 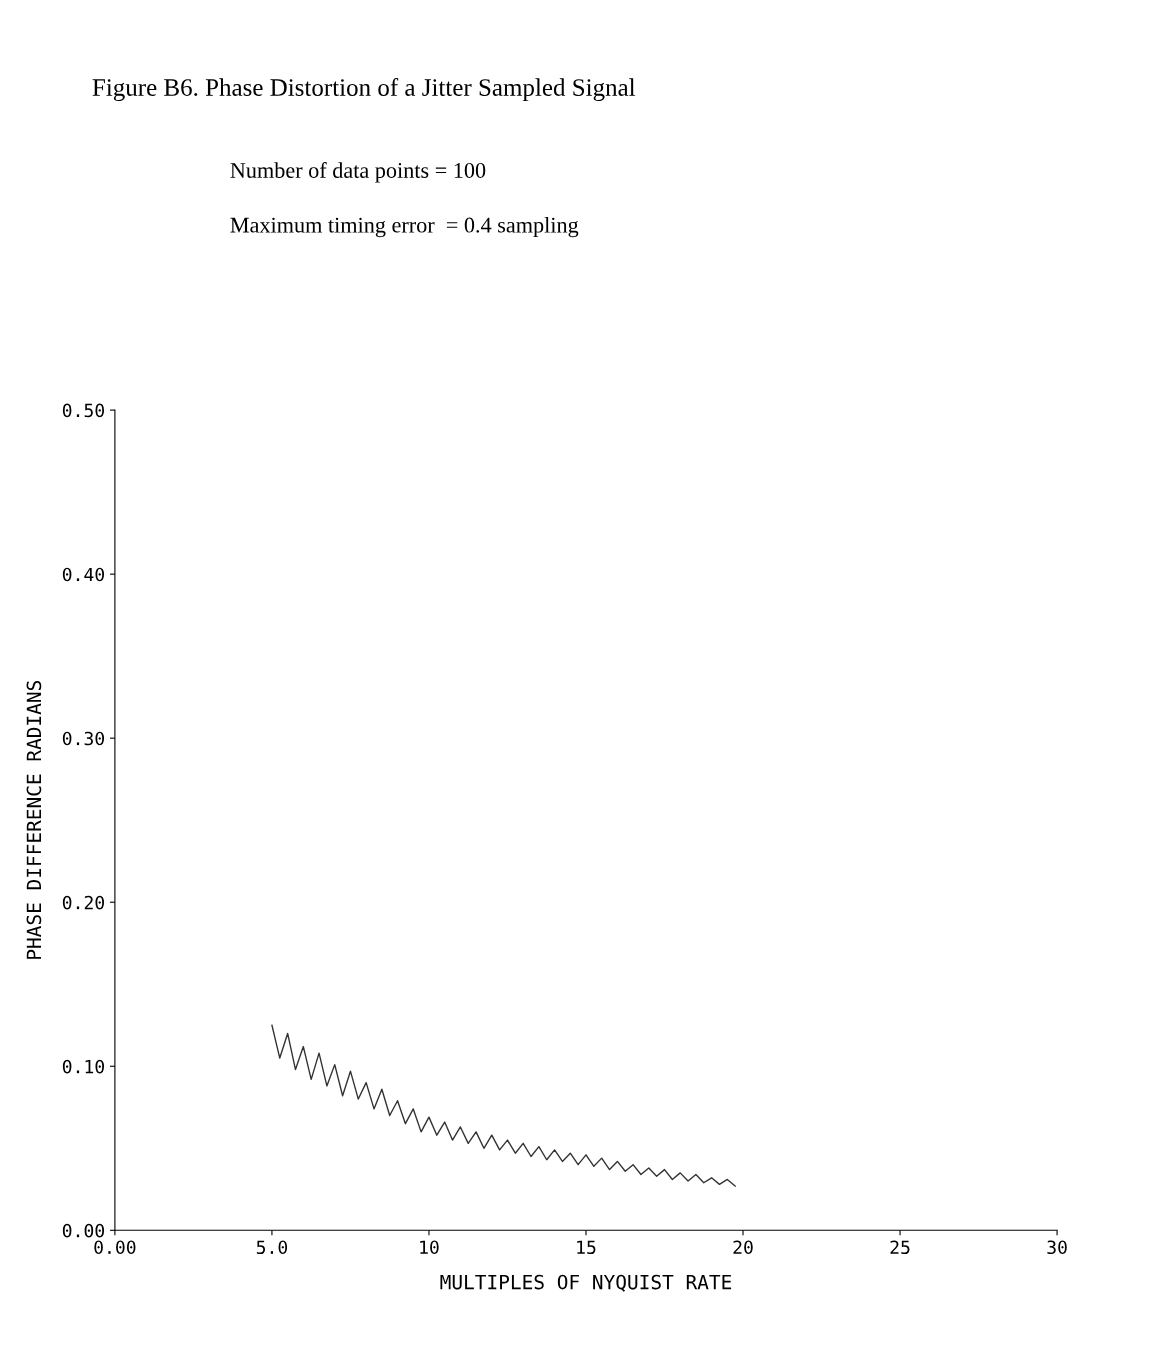 I want to click on x-tick-label: 25, so click(x=900, y=1247).